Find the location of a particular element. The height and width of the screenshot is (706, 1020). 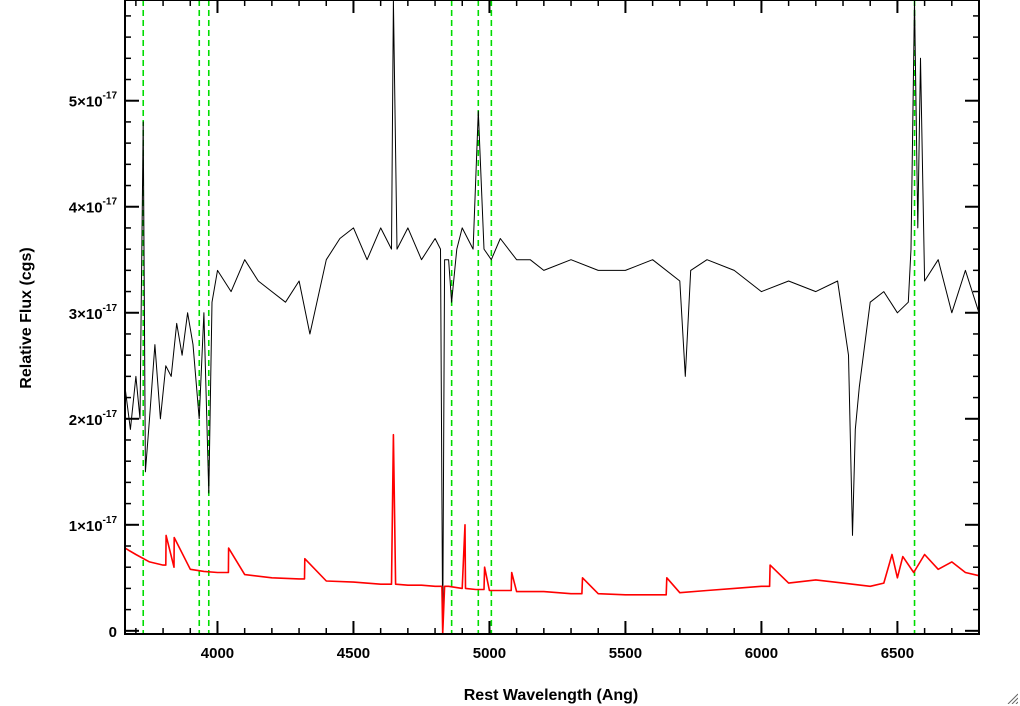

y-tick-label-4: 4×10⁻¹⁷ is located at coordinates (93, 207).